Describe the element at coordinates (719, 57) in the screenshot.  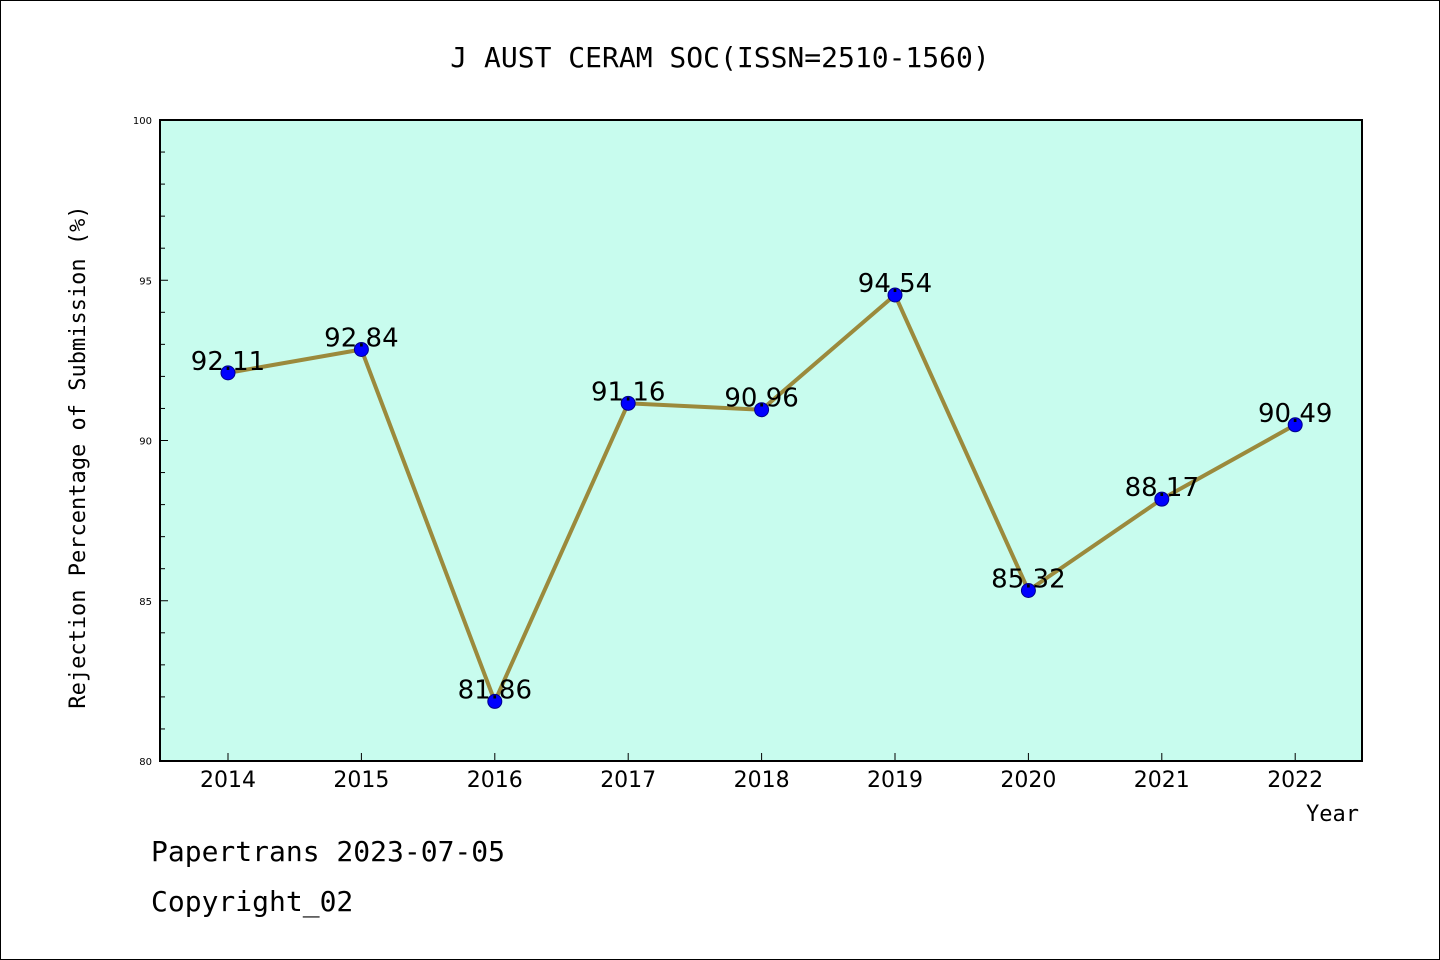
I see `chart-title: J AUST CERAM SOC(ISSN=2510-1560)` at that location.